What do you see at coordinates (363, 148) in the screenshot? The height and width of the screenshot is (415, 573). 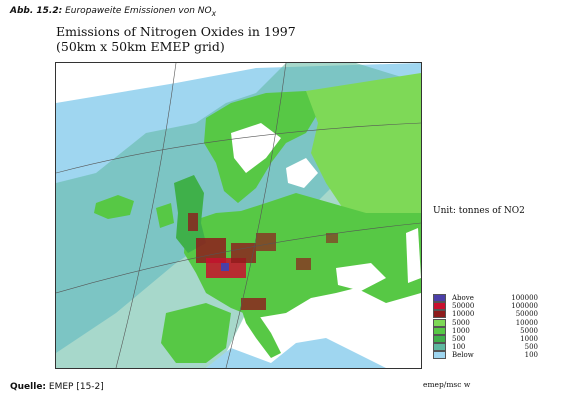 I see `russia-north` at bounding box center [363, 148].